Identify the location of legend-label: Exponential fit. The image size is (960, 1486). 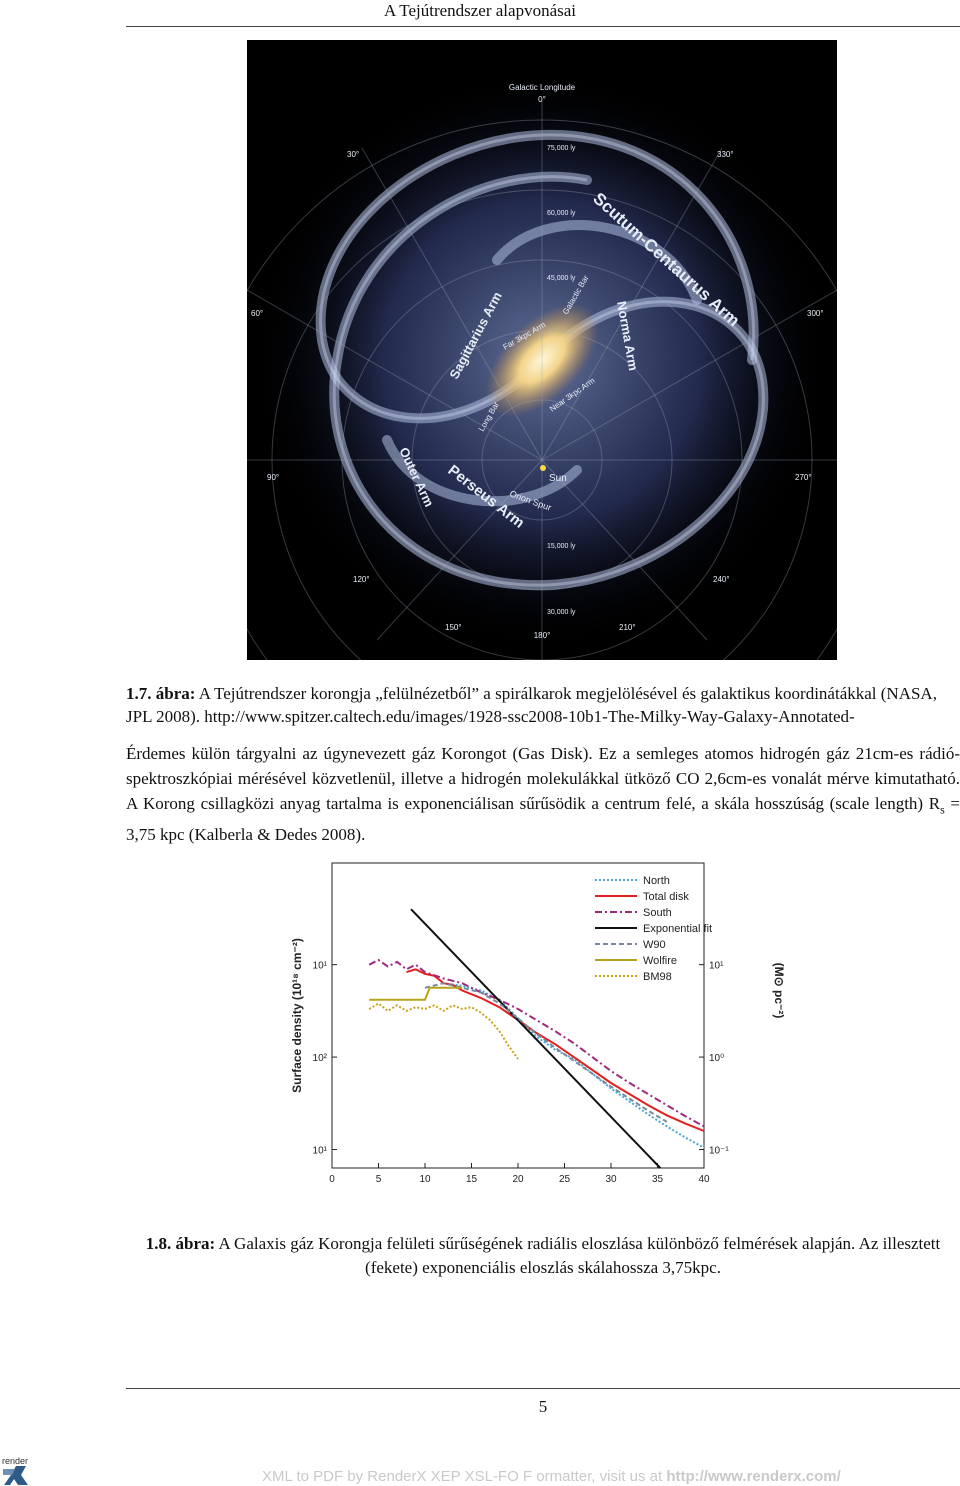
(677, 929).